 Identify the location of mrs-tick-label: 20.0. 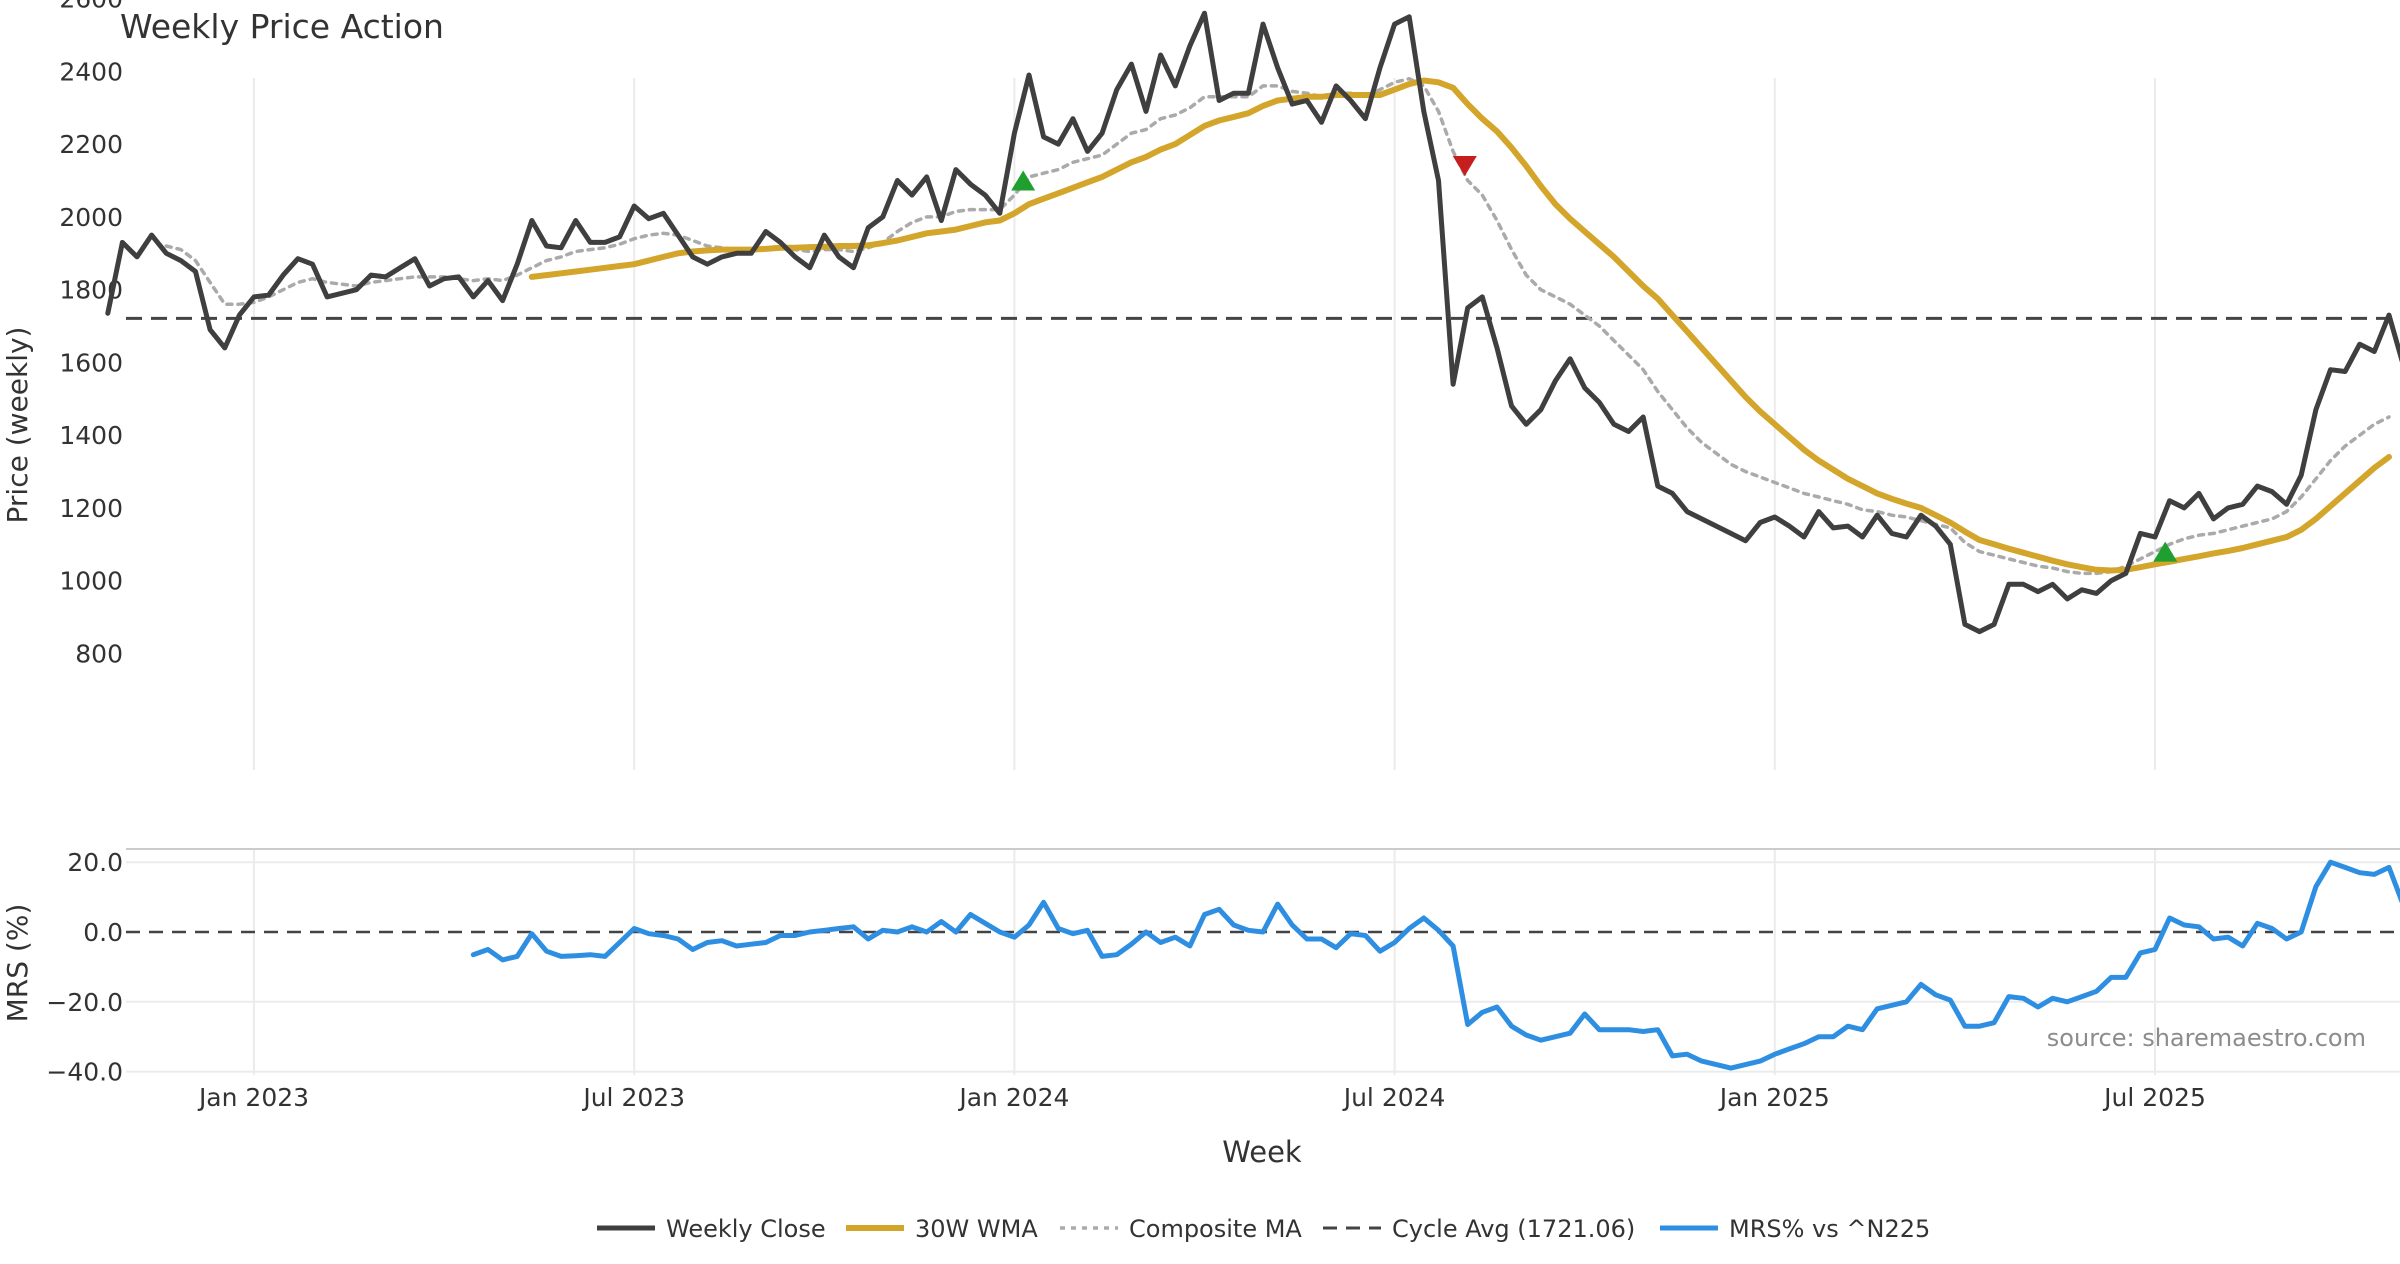
(95, 862).